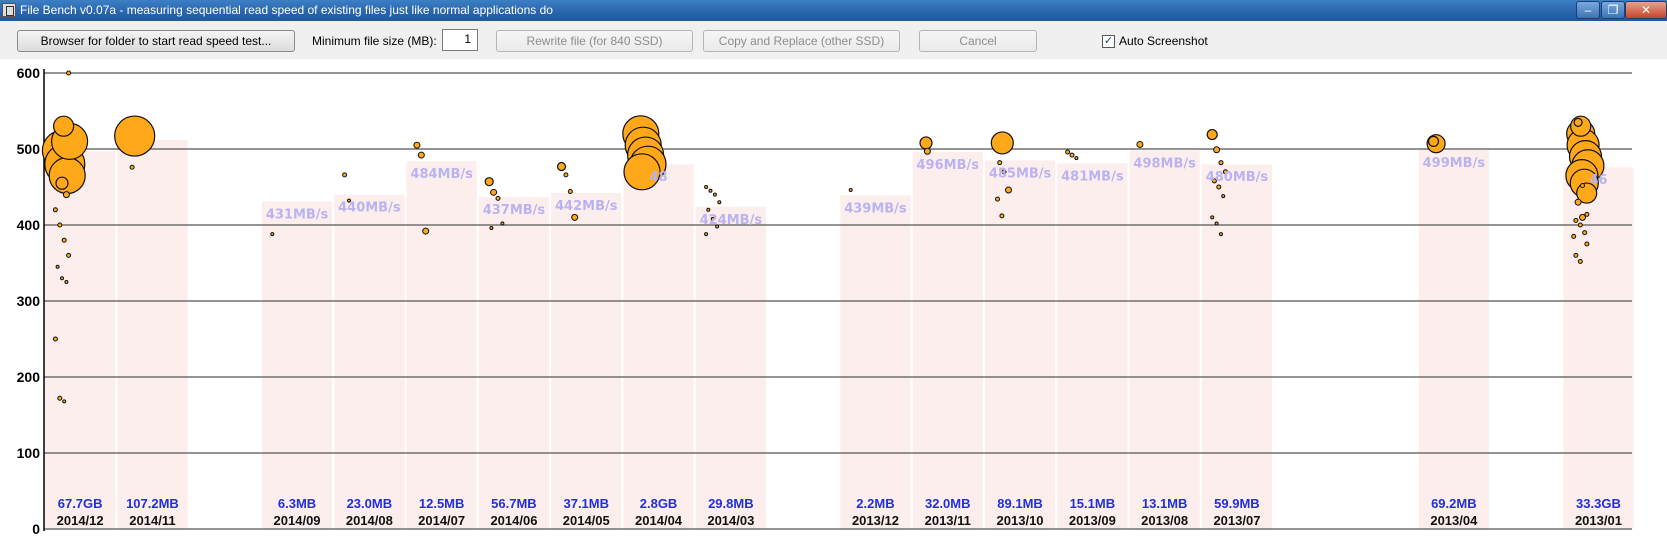  I want to click on month-label: 2013/12, so click(875, 520).